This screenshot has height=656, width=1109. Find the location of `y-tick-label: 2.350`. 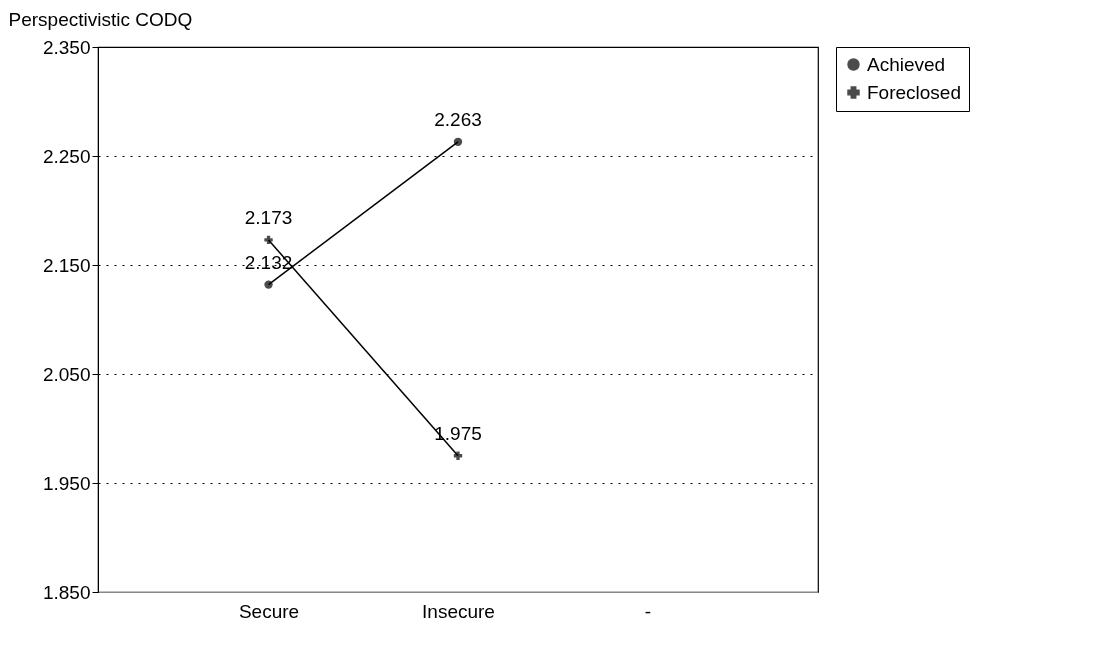

y-tick-label: 2.350 is located at coordinates (66, 47).